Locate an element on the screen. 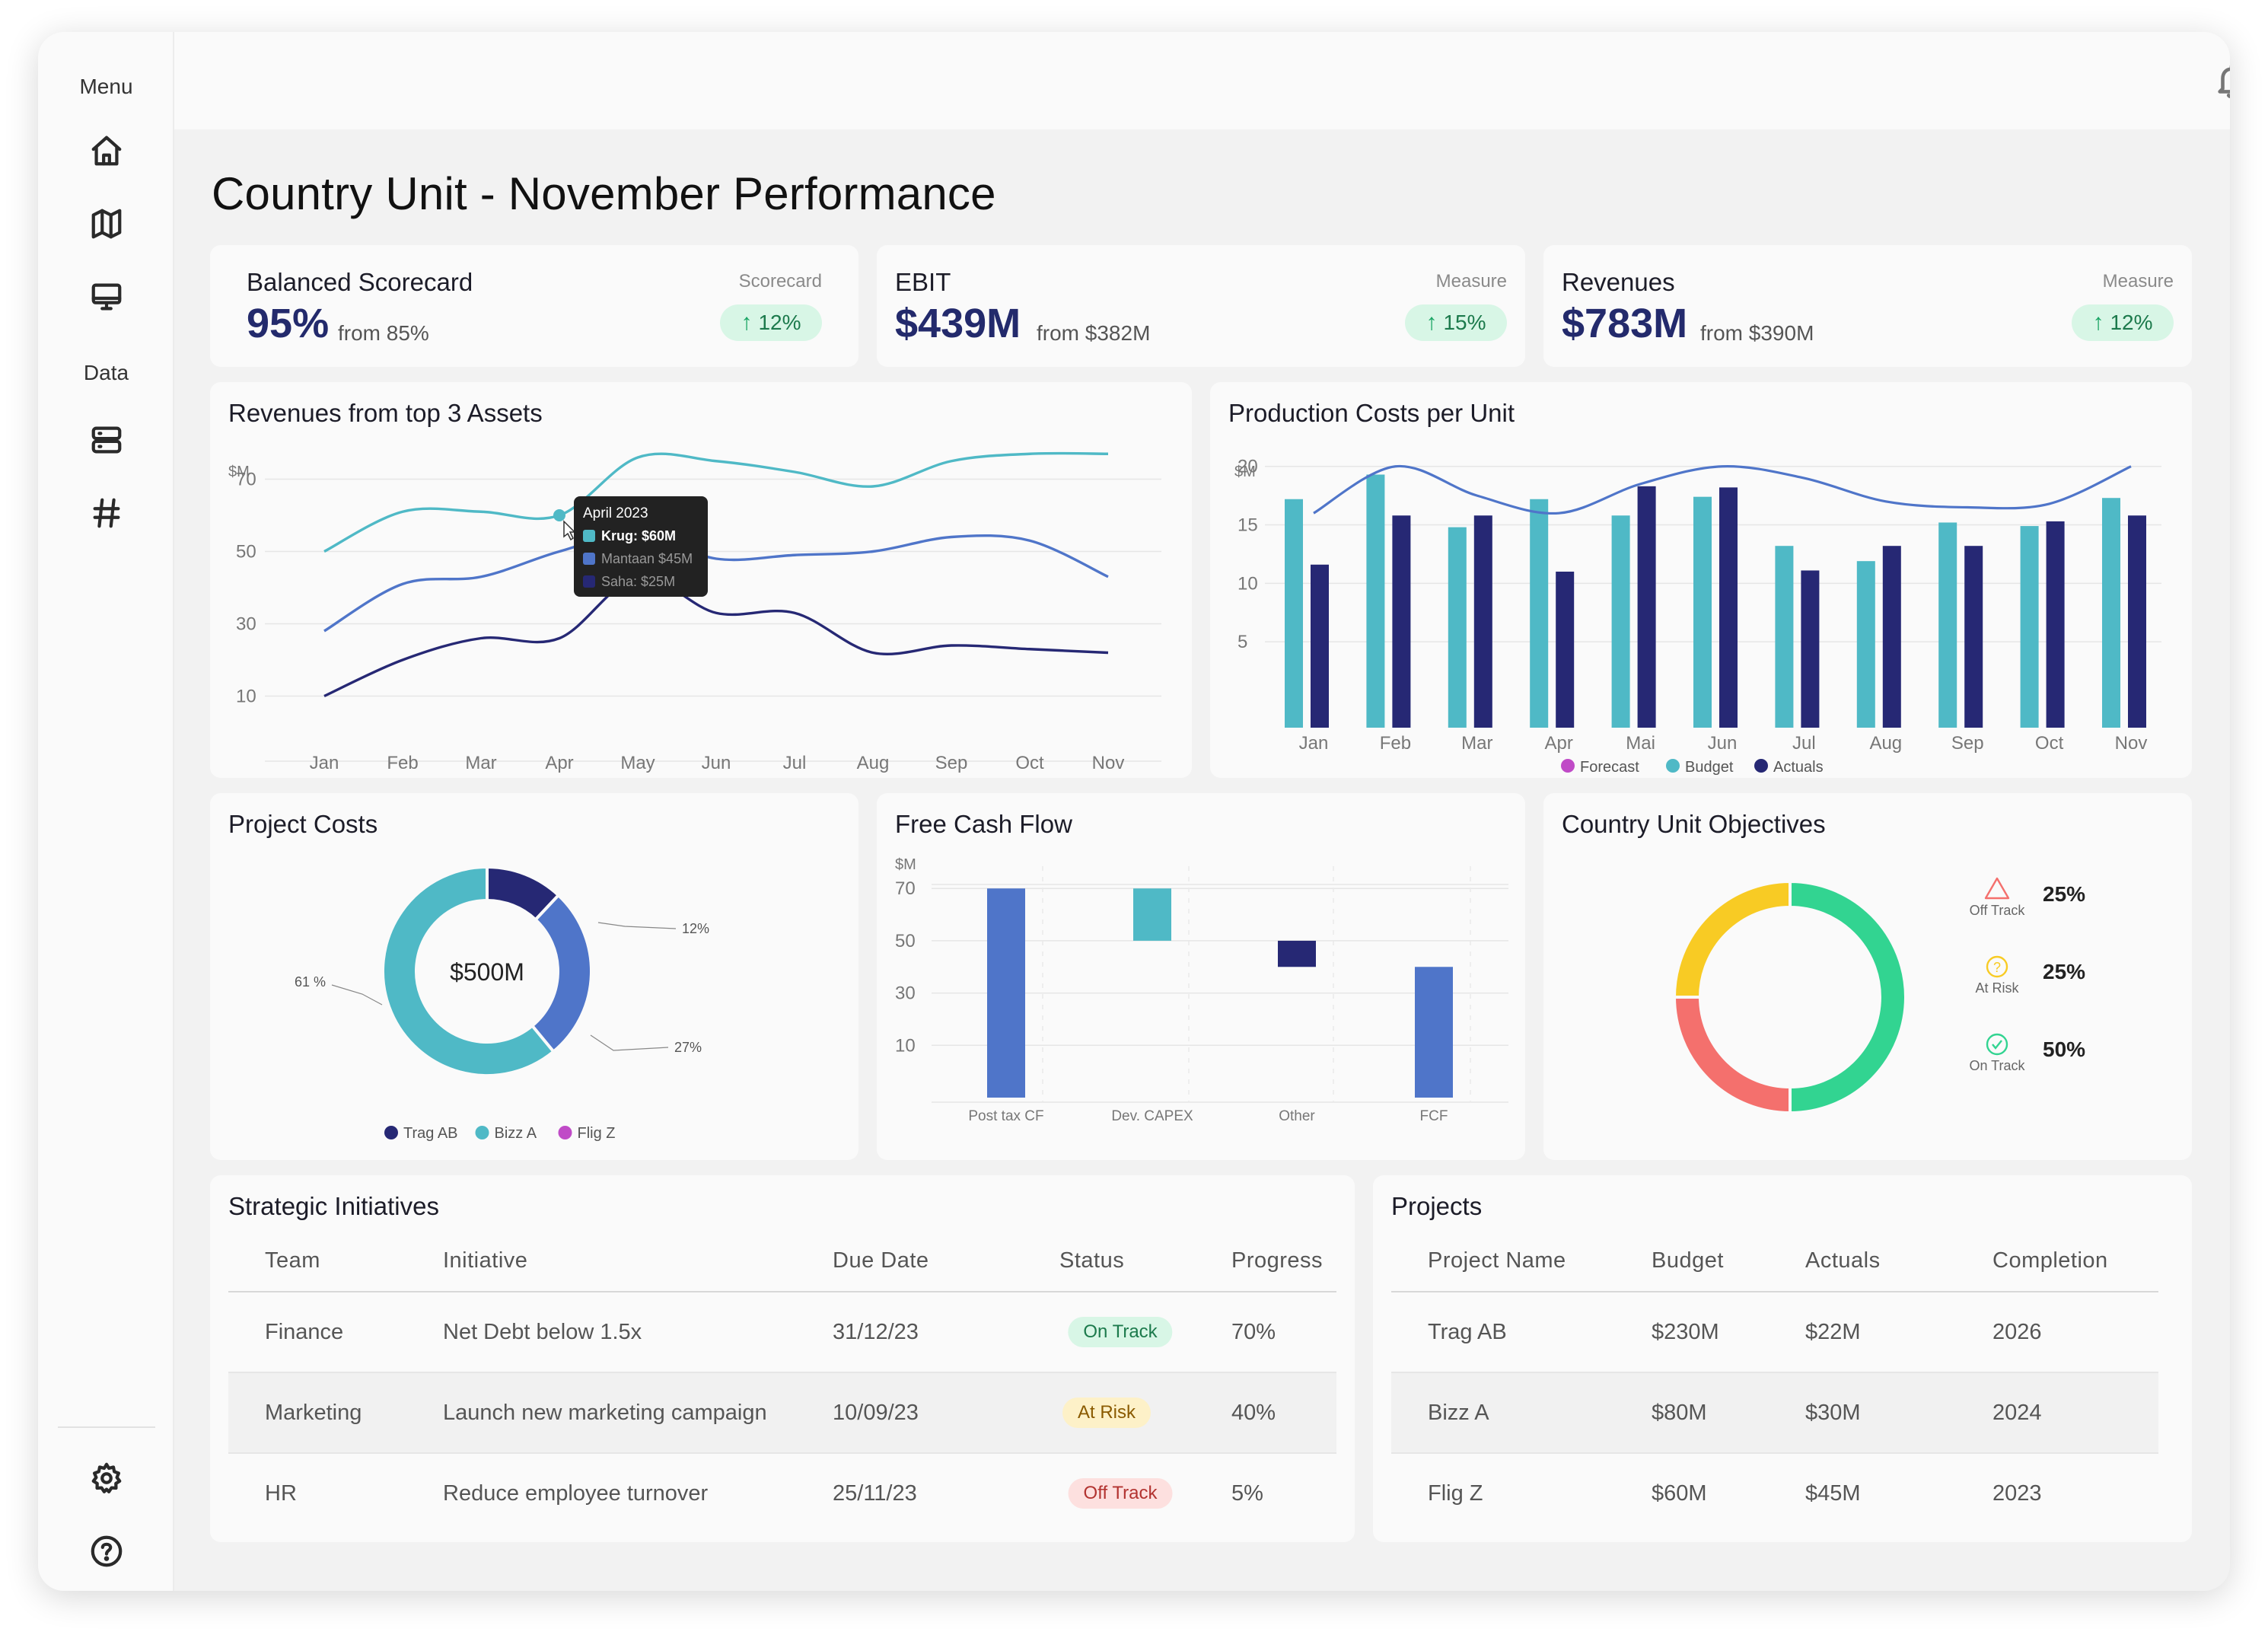 This screenshot has width=2268, height=1635. question-icon is located at coordinates (1997, 966).